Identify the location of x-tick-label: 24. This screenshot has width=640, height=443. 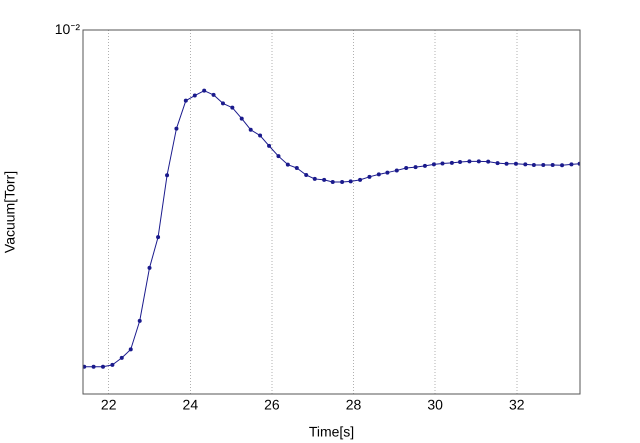
(190, 404).